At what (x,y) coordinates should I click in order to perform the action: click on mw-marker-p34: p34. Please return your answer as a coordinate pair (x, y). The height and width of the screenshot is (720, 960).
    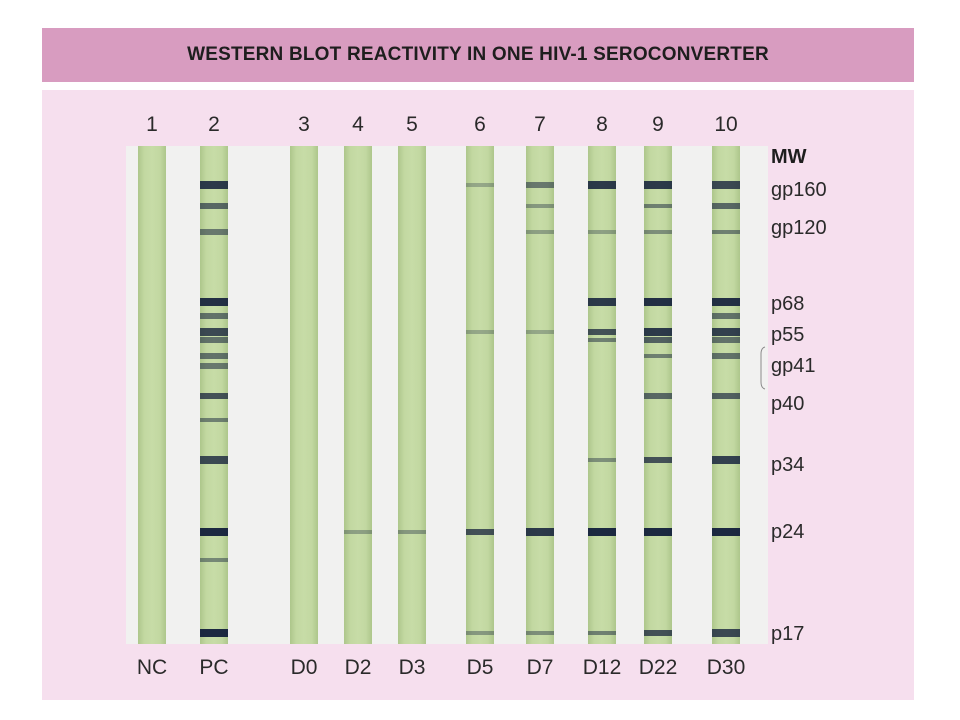
    Looking at the image, I should click on (788, 465).